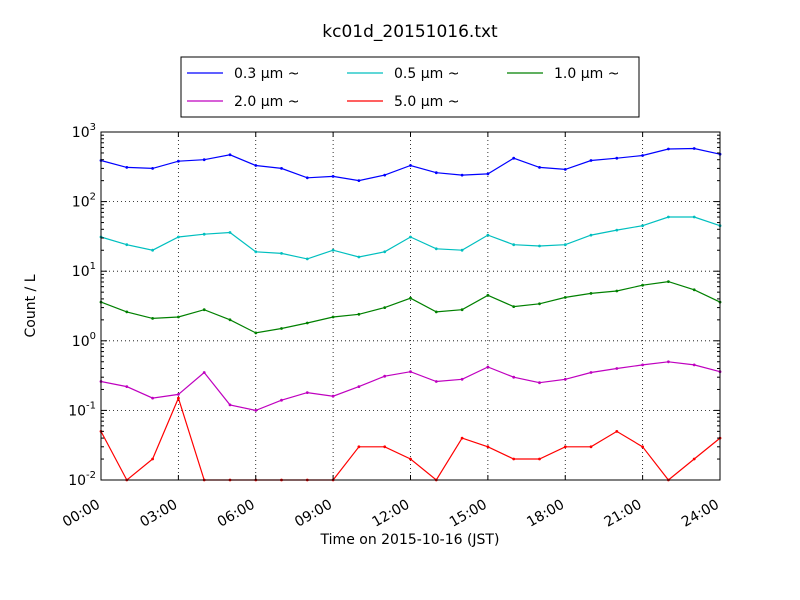 The height and width of the screenshot is (600, 800). I want to click on y-tick-label: 10⁰, so click(84, 340).